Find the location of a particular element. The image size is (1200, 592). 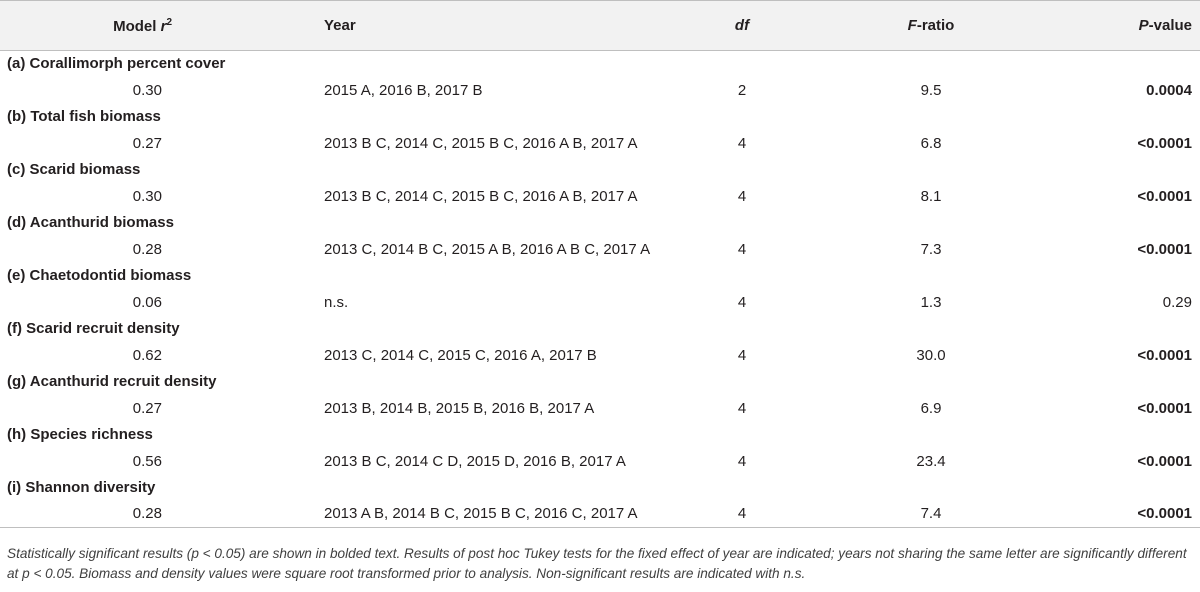

cell-model-r2: 0.06 is located at coordinates (147, 302).